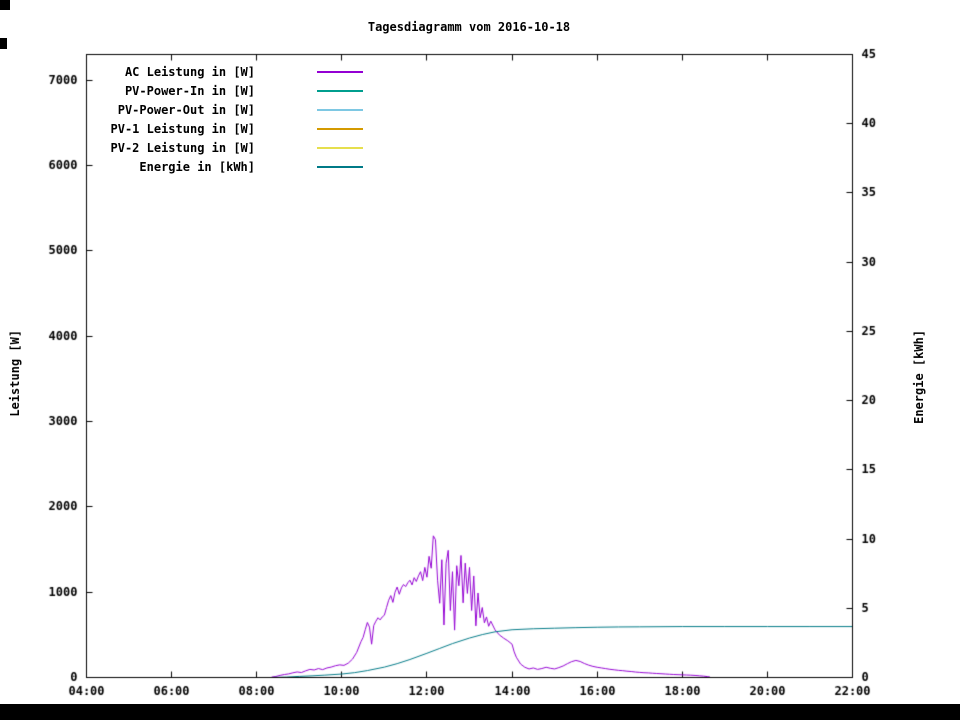 The image size is (960, 720). Describe the element at coordinates (183, 147) in the screenshot. I see `legend-label: PV-2 Leistung in [W]` at that location.